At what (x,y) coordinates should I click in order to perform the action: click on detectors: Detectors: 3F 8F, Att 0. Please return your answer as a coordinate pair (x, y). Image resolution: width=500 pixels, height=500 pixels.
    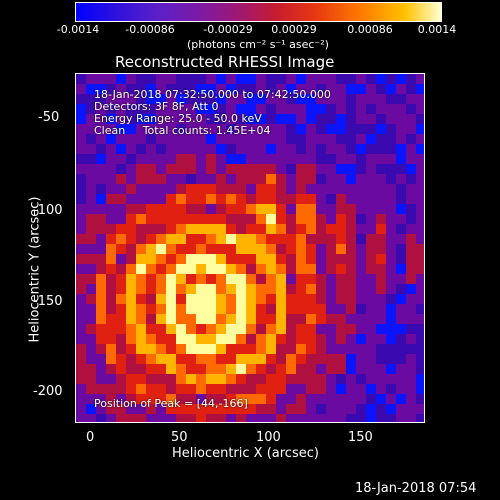
    Looking at the image, I should click on (156, 106).